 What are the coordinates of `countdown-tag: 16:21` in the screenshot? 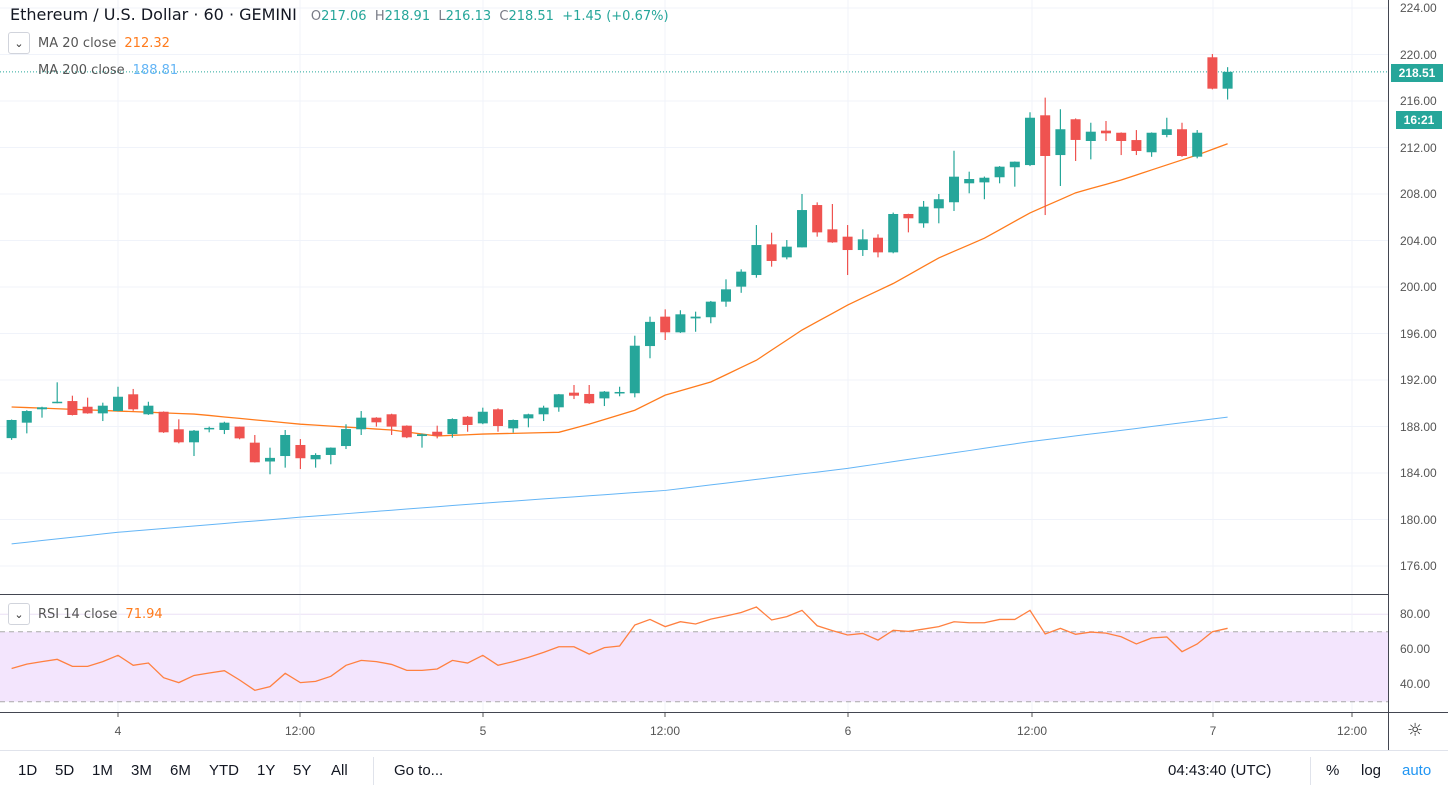 It's located at (1419, 120).